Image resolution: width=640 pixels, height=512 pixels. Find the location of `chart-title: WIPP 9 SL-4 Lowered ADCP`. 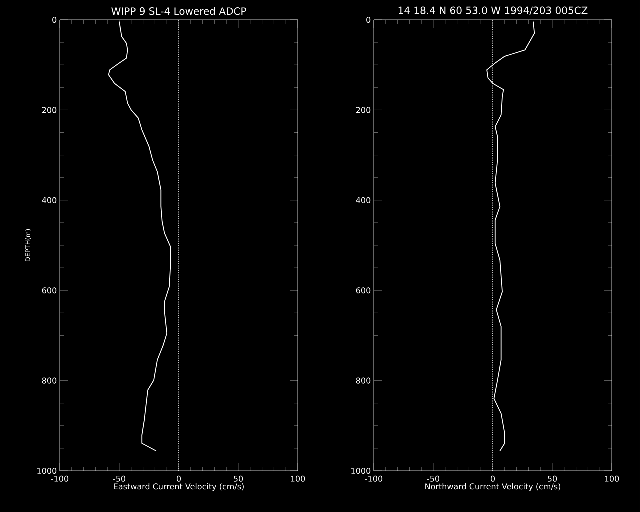

chart-title: WIPP 9 SL-4 Lowered ADCP is located at coordinates (179, 11).